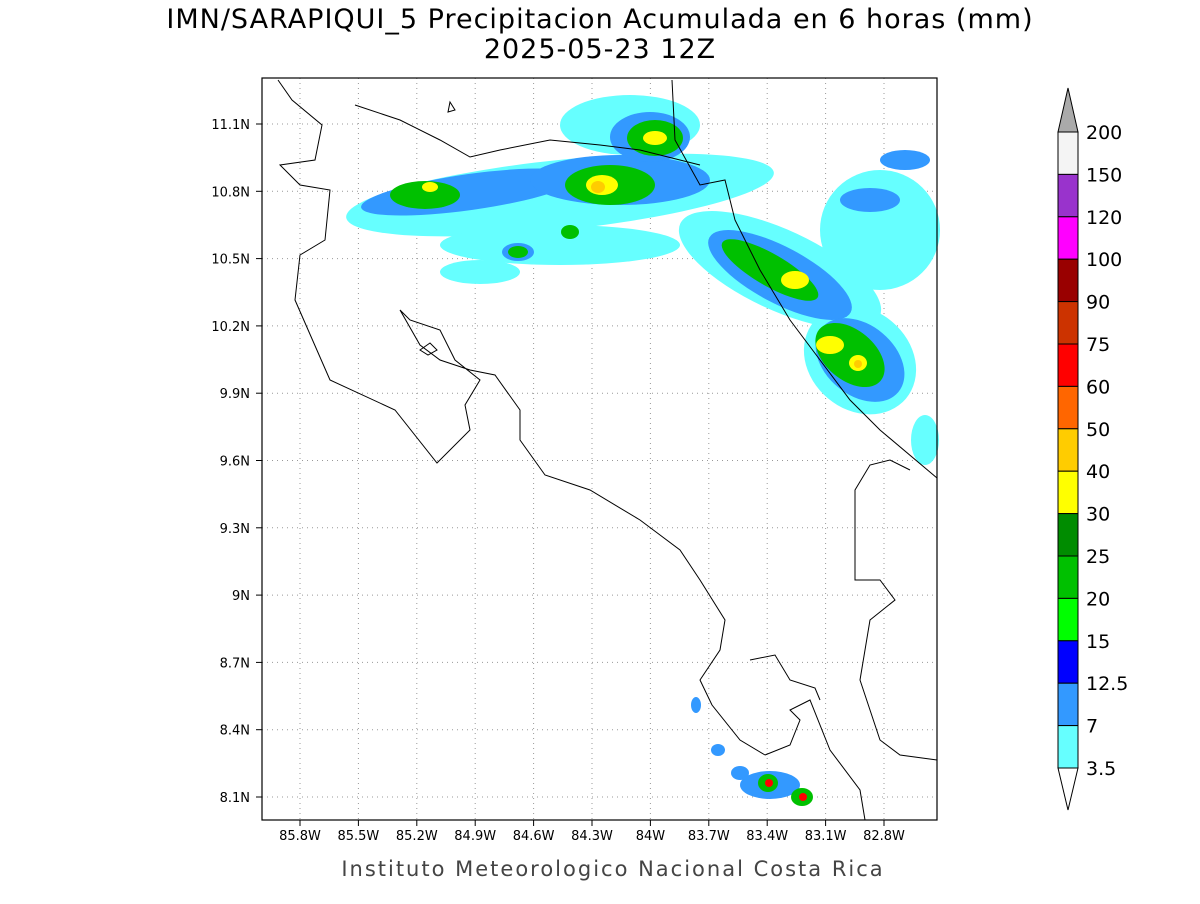  Describe the element at coordinates (475, 836) in the screenshot. I see `lon-tick-label: 84.9W` at that location.